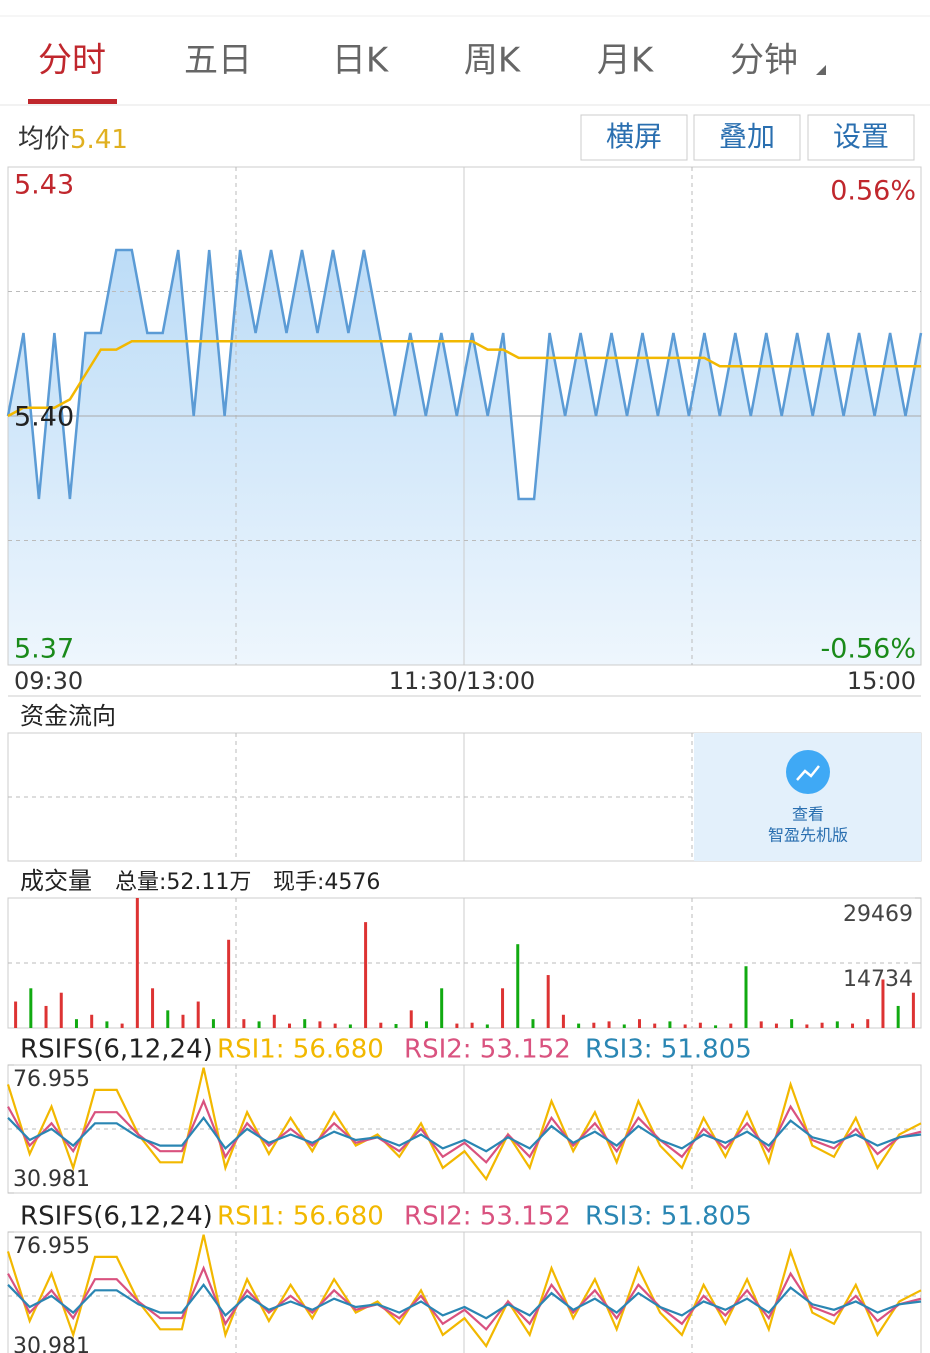 The height and width of the screenshot is (1353, 930). Describe the element at coordinates (764, 61) in the screenshot. I see `tab: 分钟` at that location.